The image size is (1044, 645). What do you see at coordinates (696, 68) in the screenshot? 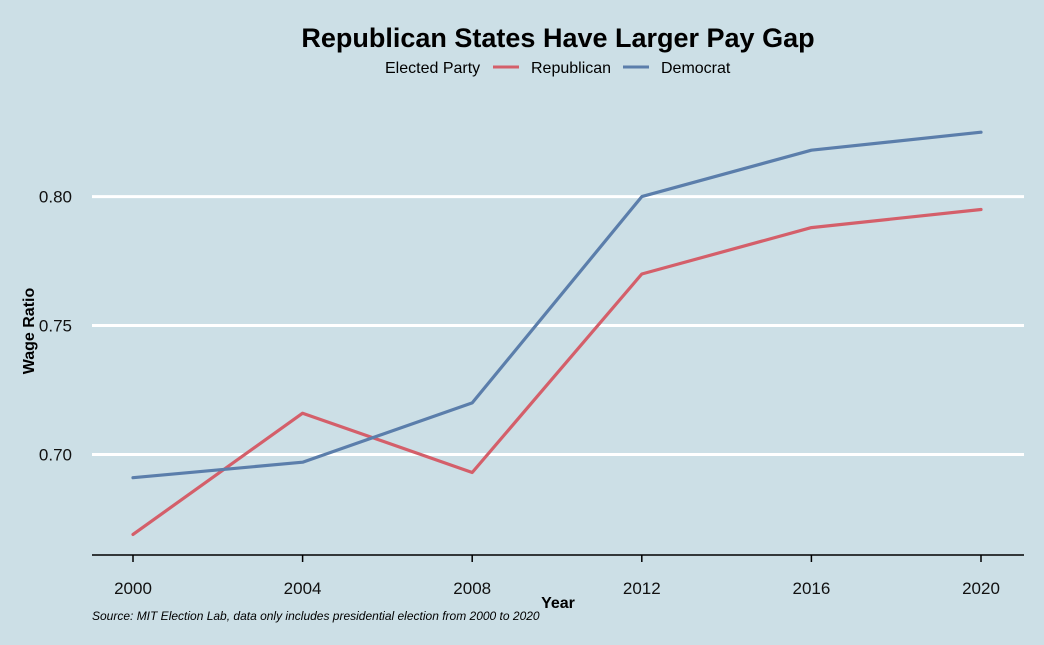
I see `legend-label-democrat: Democrat` at bounding box center [696, 68].